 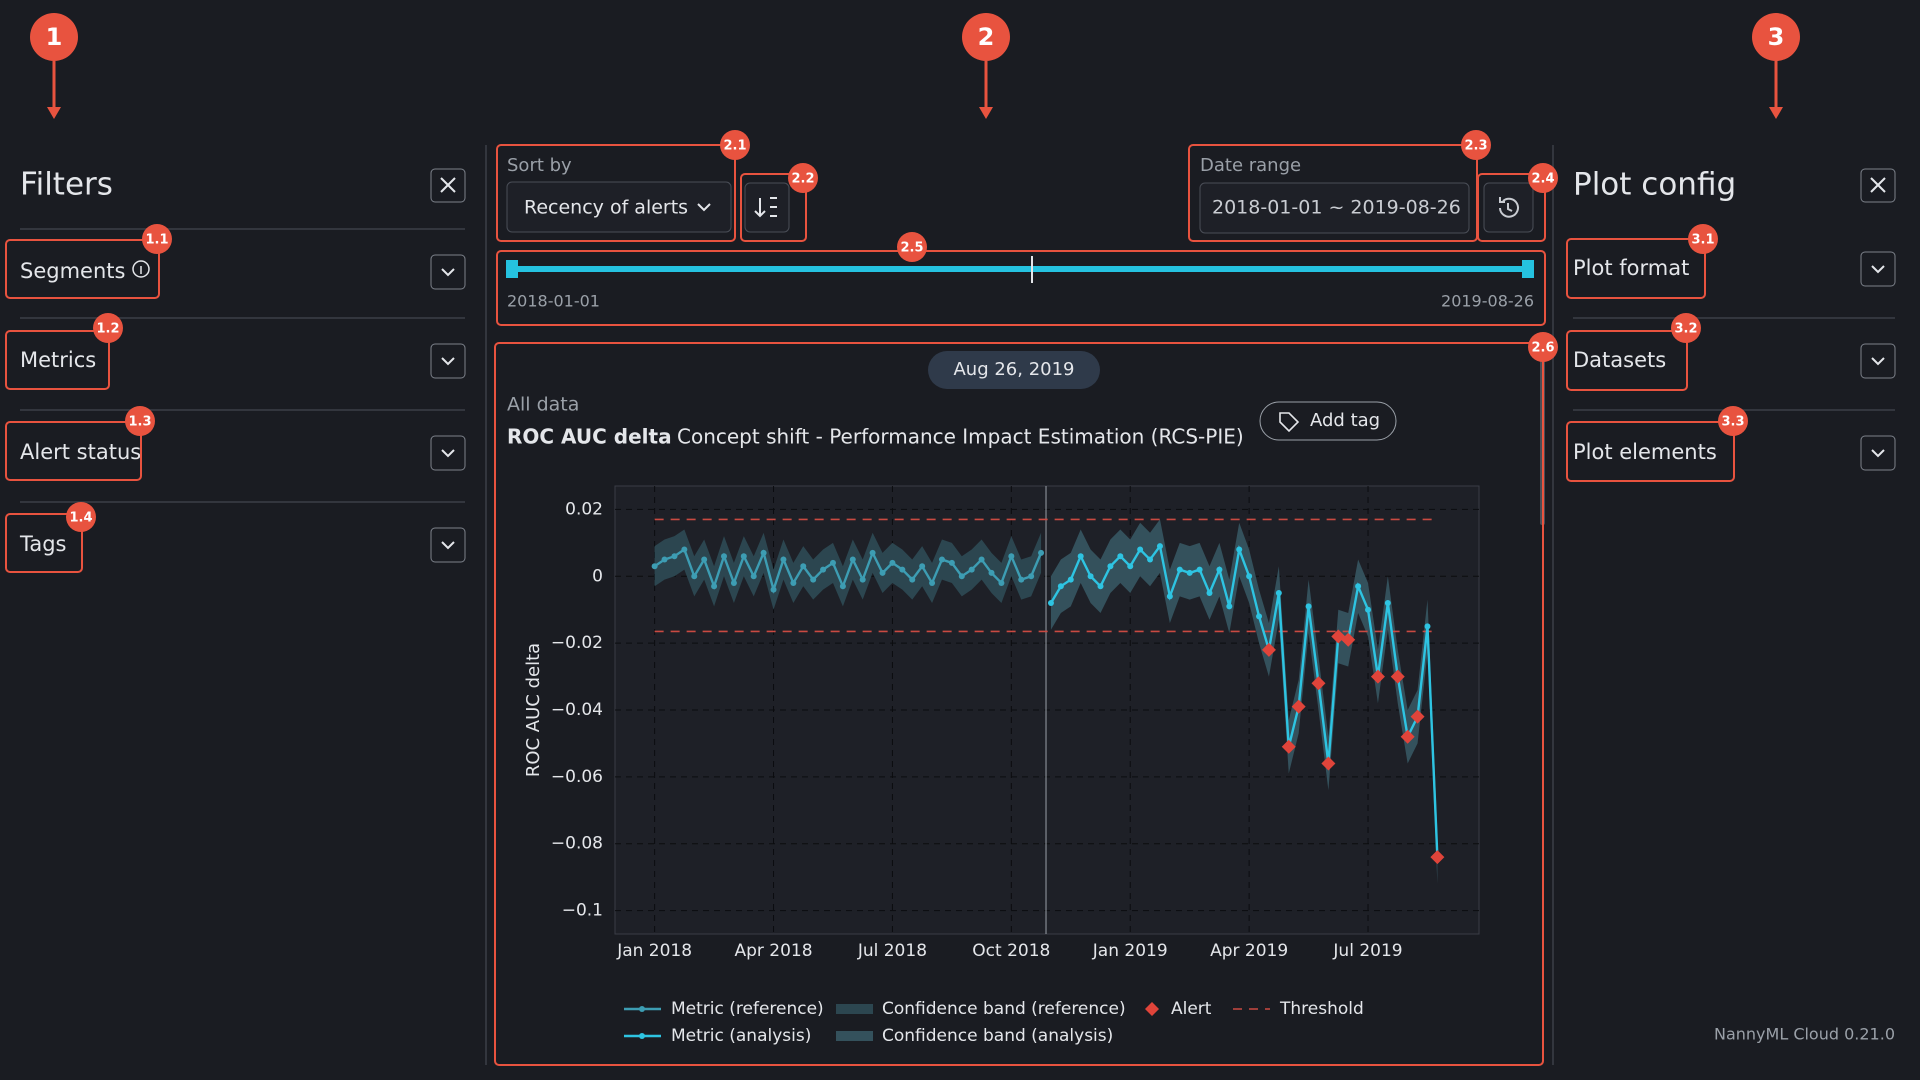 I want to click on legend-swatch, so click(x=642, y=1009).